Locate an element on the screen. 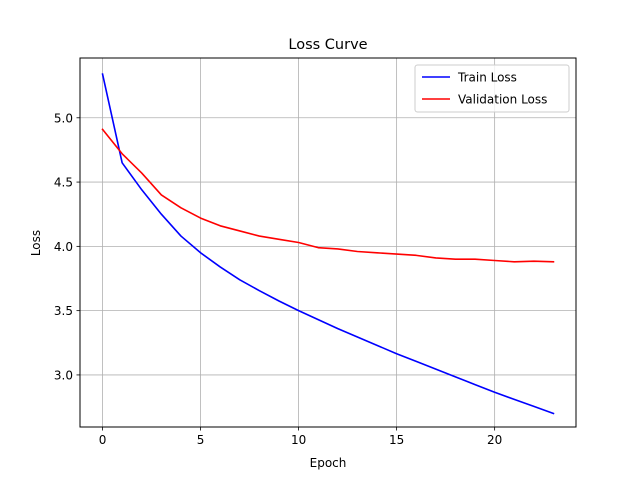  y-tick-label: 4.0 is located at coordinates (63, 247).